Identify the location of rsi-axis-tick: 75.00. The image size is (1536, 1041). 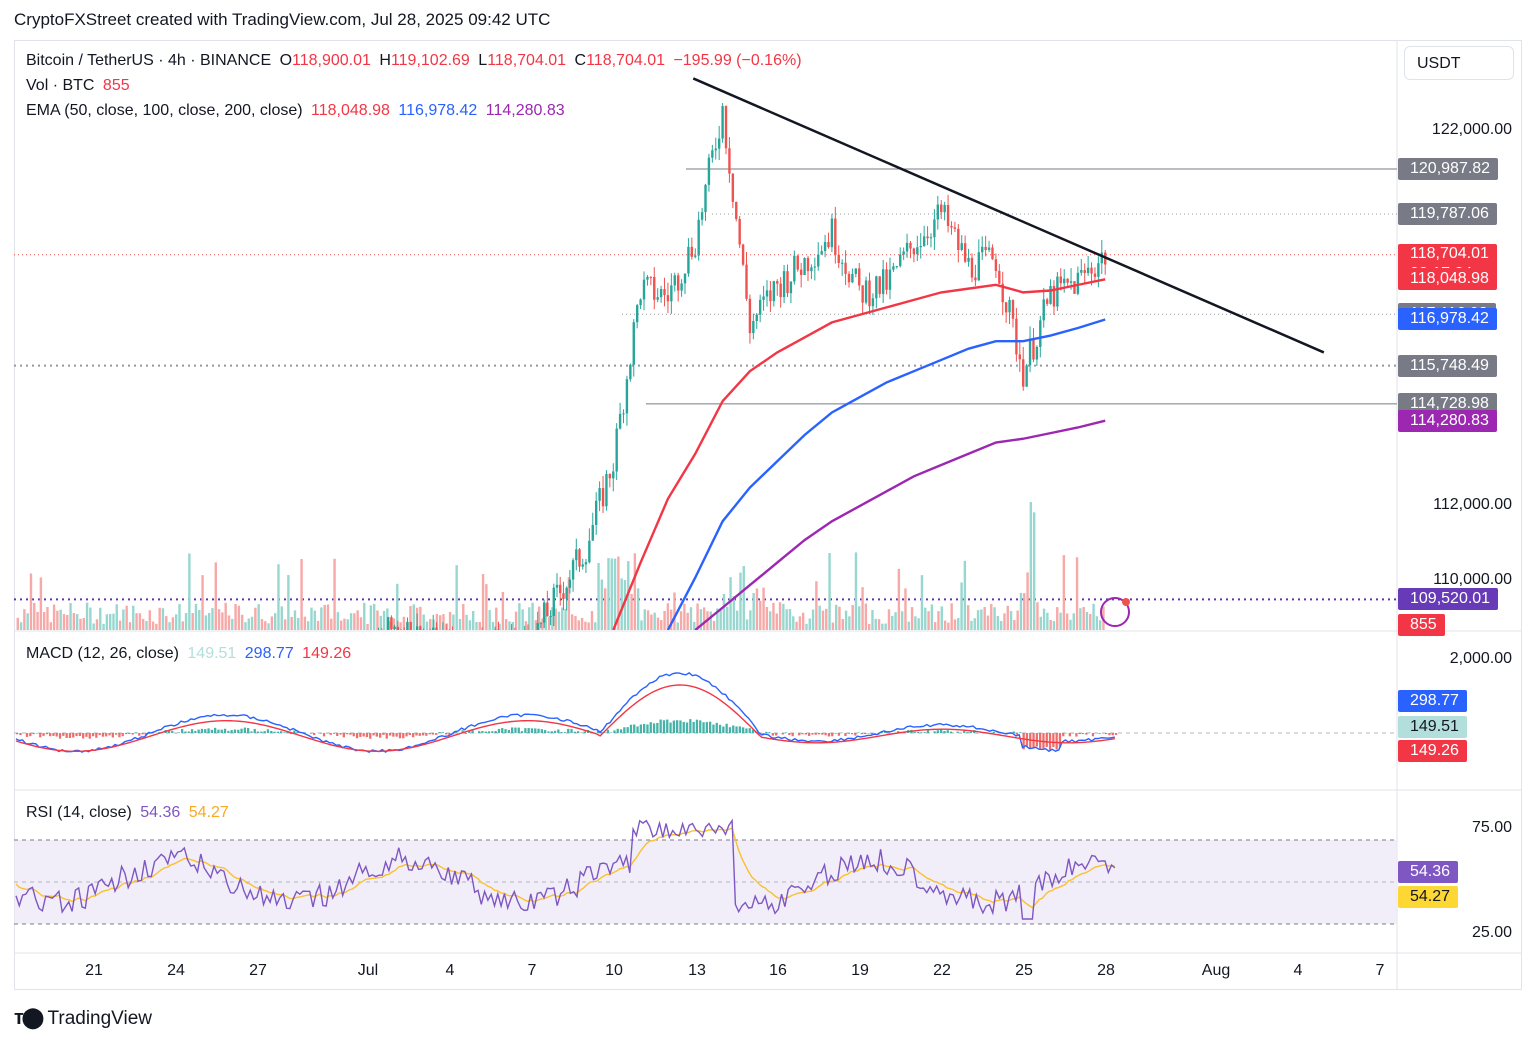
(1491, 827).